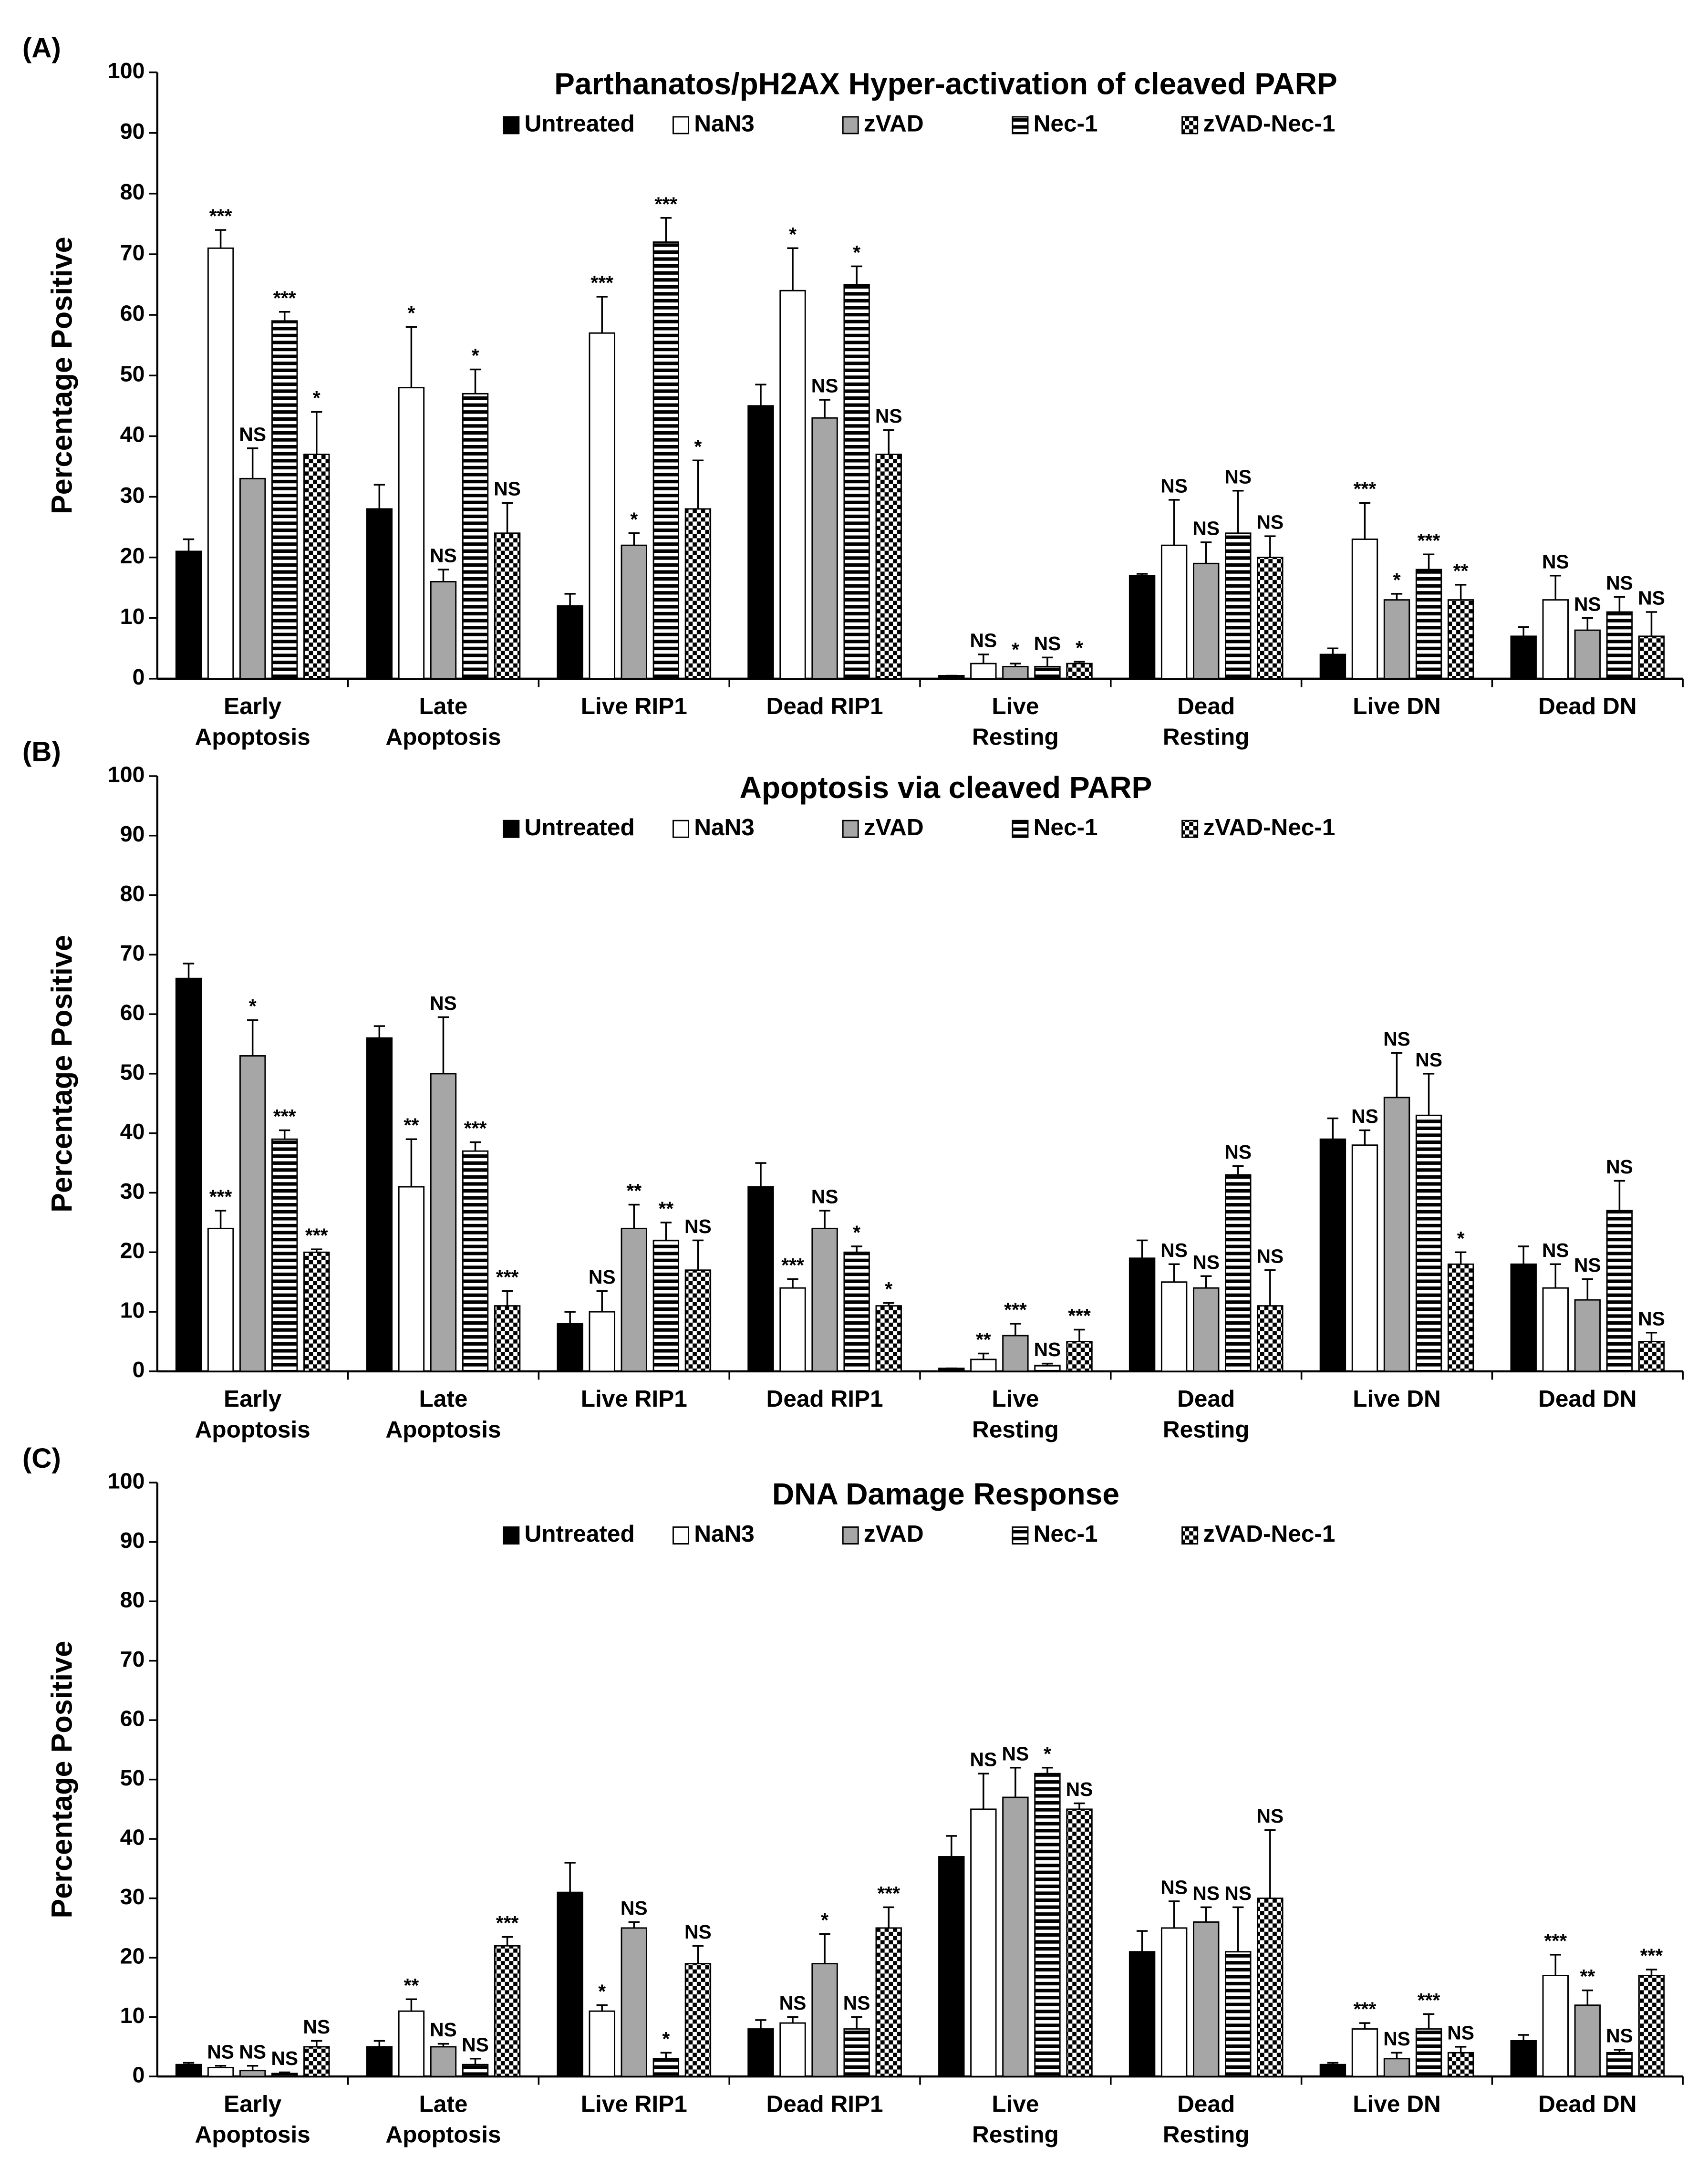 Image resolution: width=1708 pixels, height=2178 pixels. What do you see at coordinates (132, 616) in the screenshot?
I see `y-tick-label: 10` at bounding box center [132, 616].